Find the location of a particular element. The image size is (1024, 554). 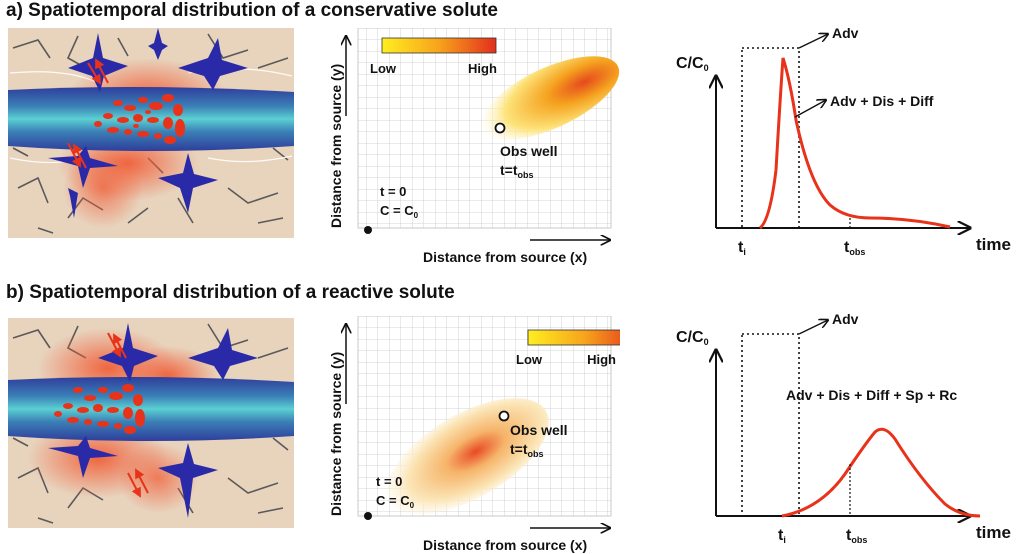

obs-time-label-b: t=tobs is located at coordinates (527, 450).